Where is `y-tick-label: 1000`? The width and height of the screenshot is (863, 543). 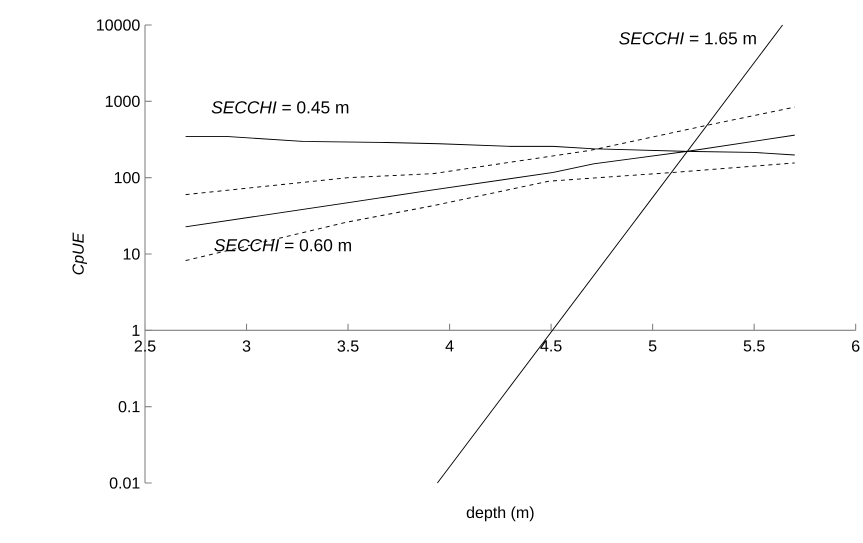
y-tick-label: 1000 is located at coordinates (123, 101).